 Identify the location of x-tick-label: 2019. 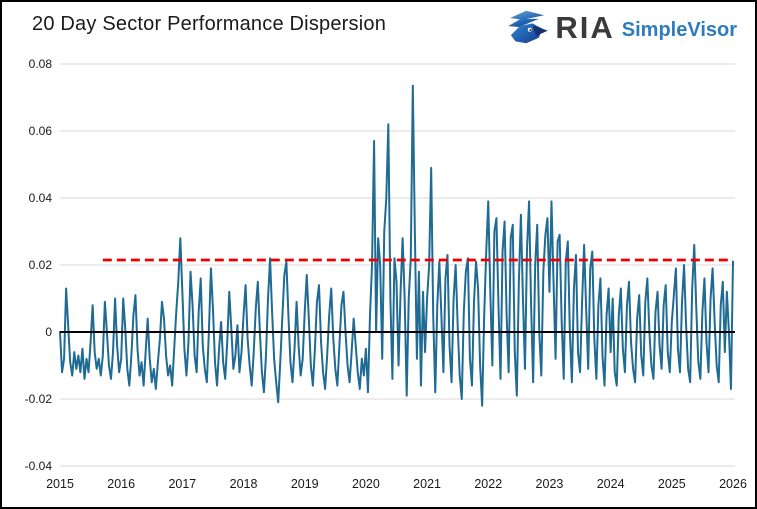
(305, 484).